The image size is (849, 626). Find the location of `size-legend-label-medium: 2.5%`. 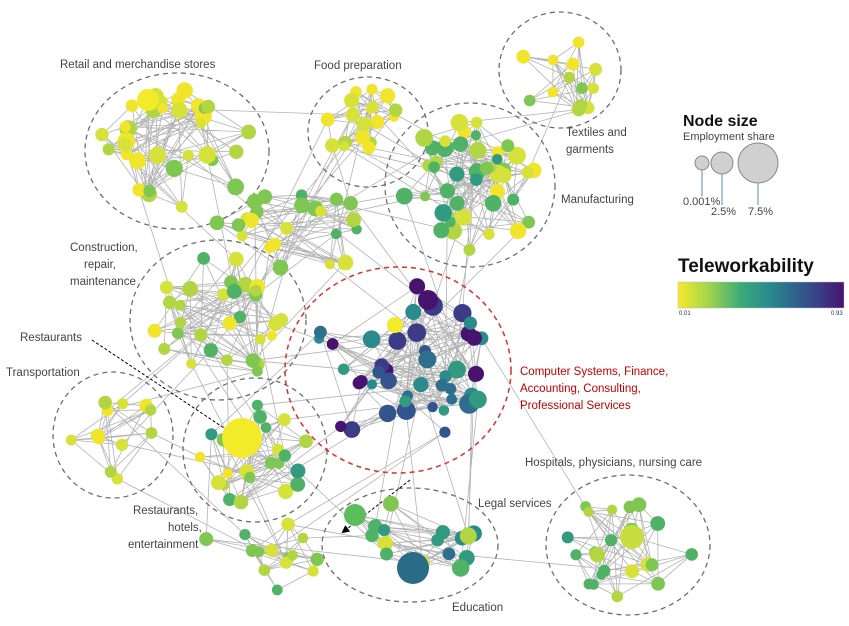

size-legend-label-medium: 2.5% is located at coordinates (723, 212).